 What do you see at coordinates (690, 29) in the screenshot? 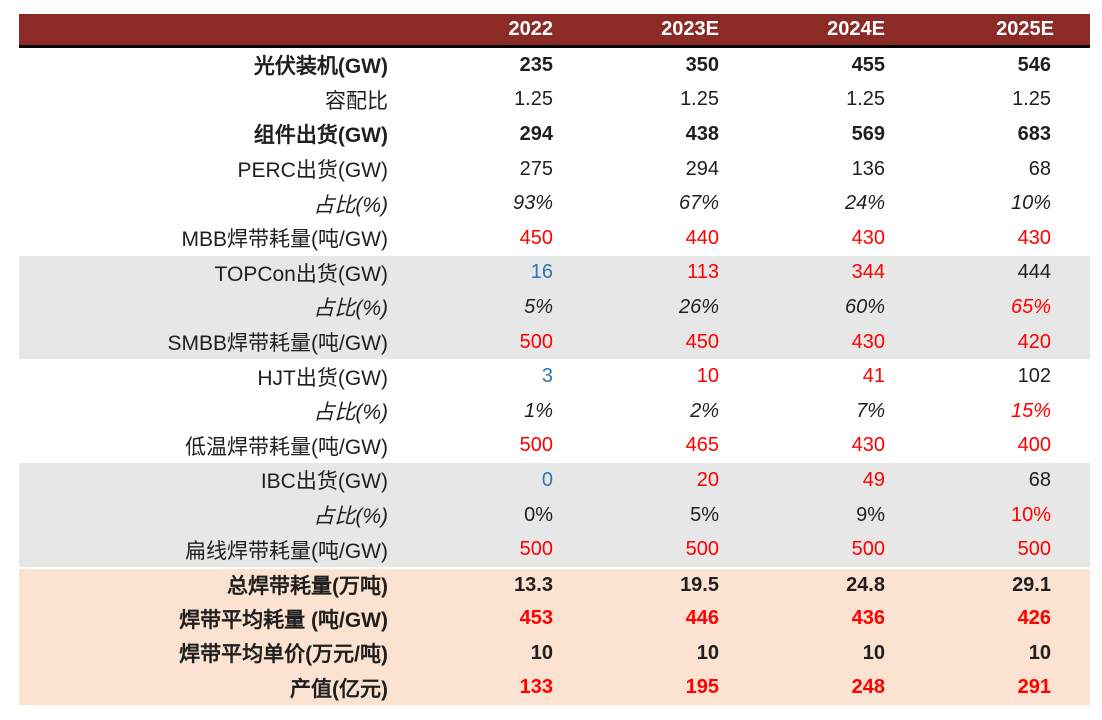
I see `year-header-2023e: 2023E` at bounding box center [690, 29].